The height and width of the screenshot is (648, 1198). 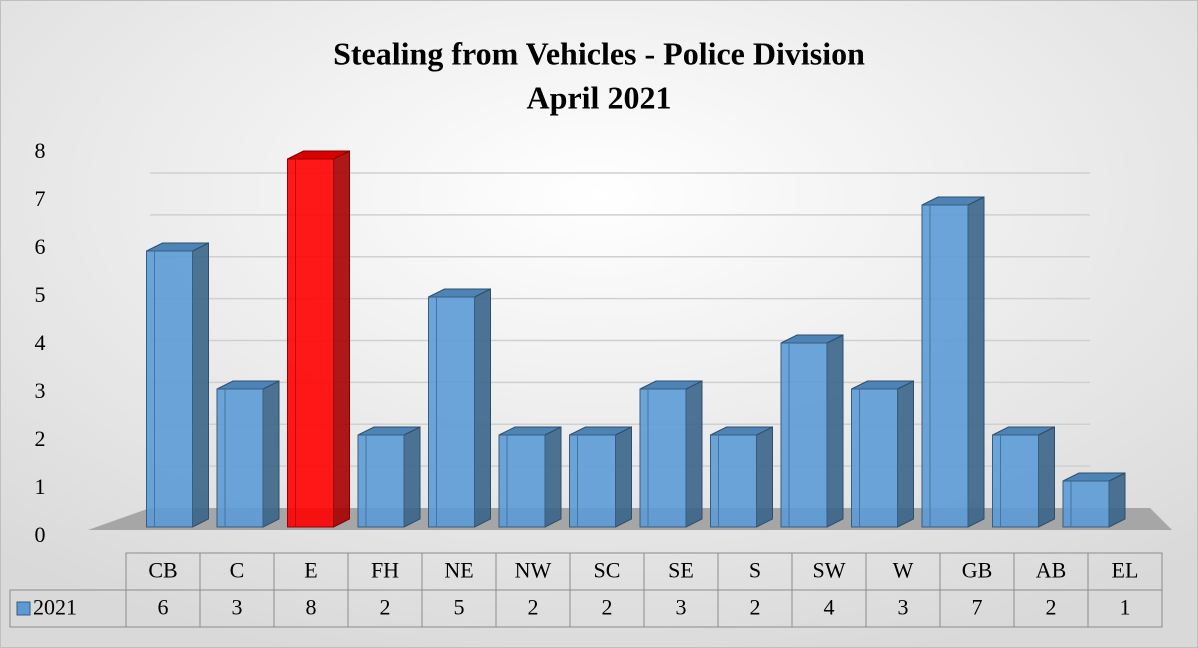 I want to click on legend-label: 2021, so click(x=55, y=607).